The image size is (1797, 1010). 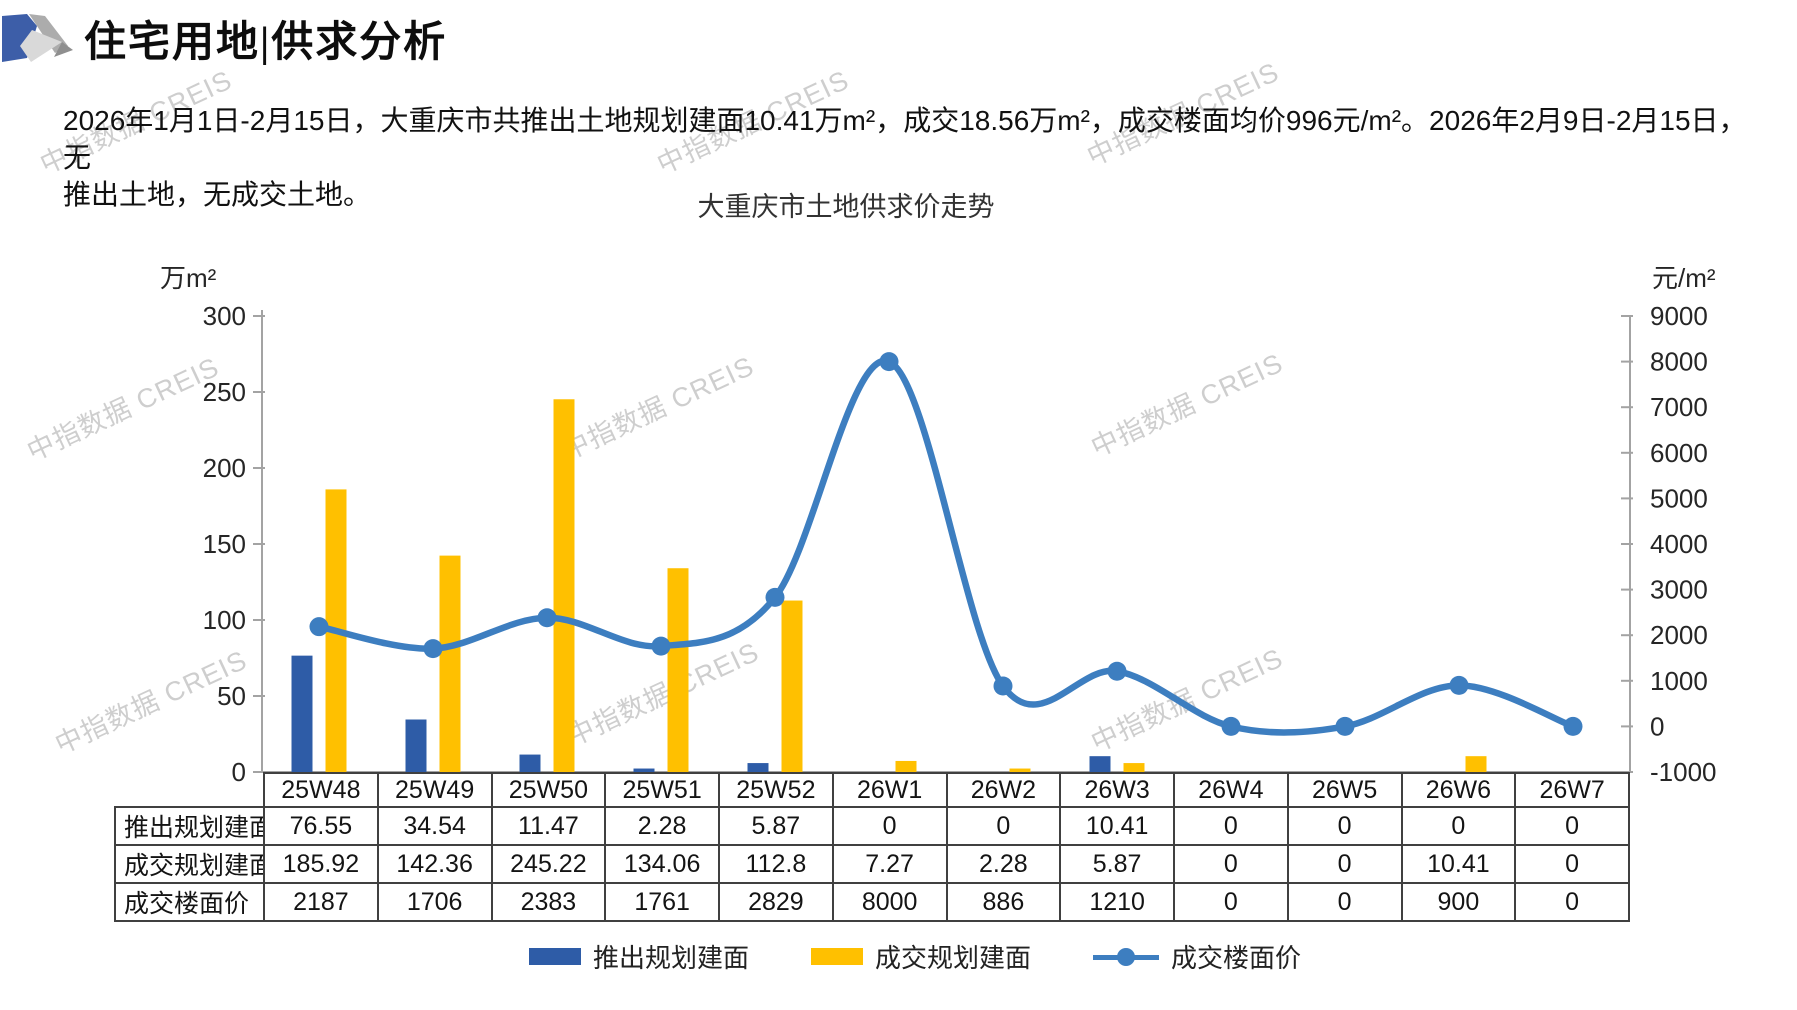 What do you see at coordinates (889, 790) in the screenshot?
I see `table-week-header: 26W1` at bounding box center [889, 790].